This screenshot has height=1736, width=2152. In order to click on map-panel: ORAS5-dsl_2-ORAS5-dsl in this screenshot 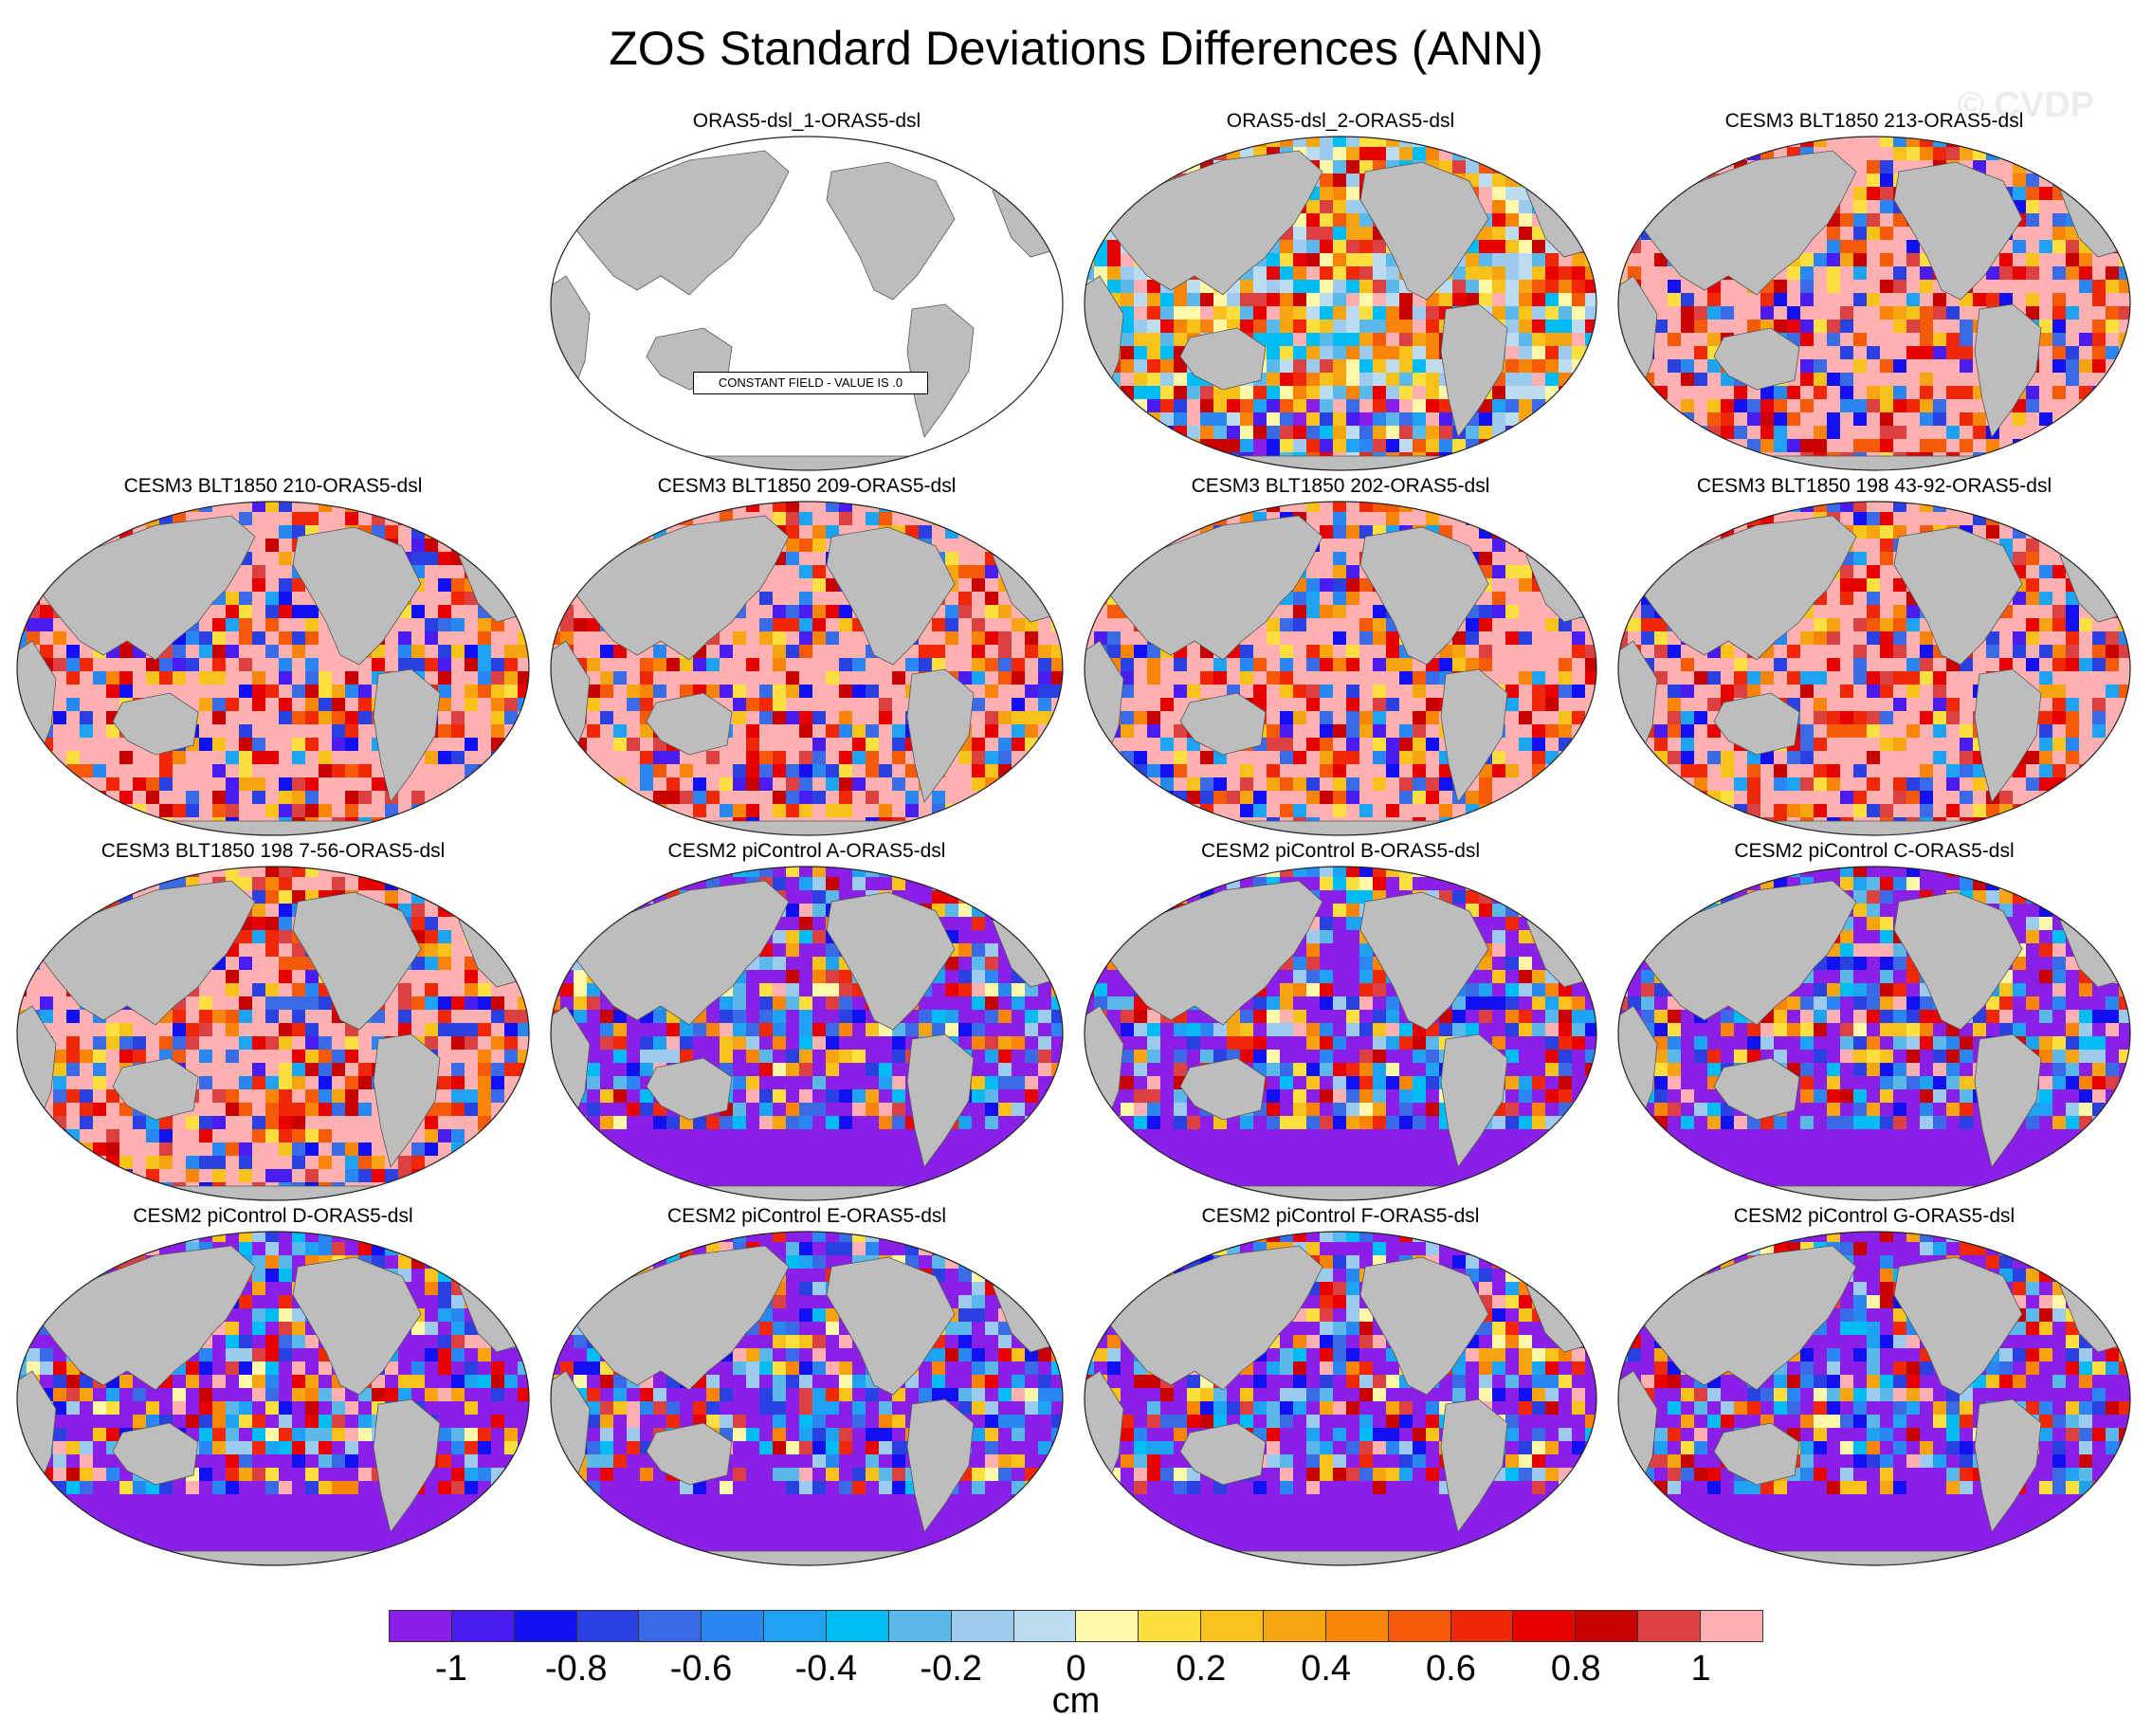, I will do `click(1341, 291)`.